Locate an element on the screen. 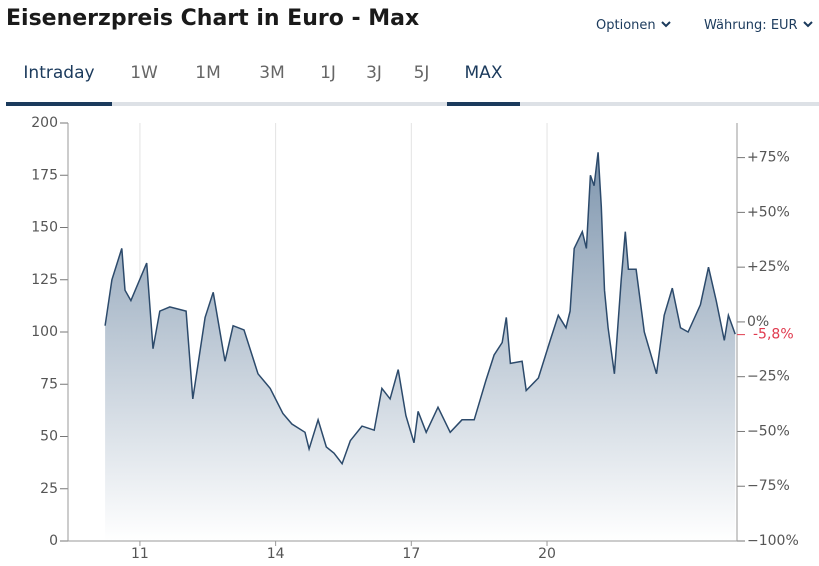  y-tick-label: 0 is located at coordinates (53, 541).